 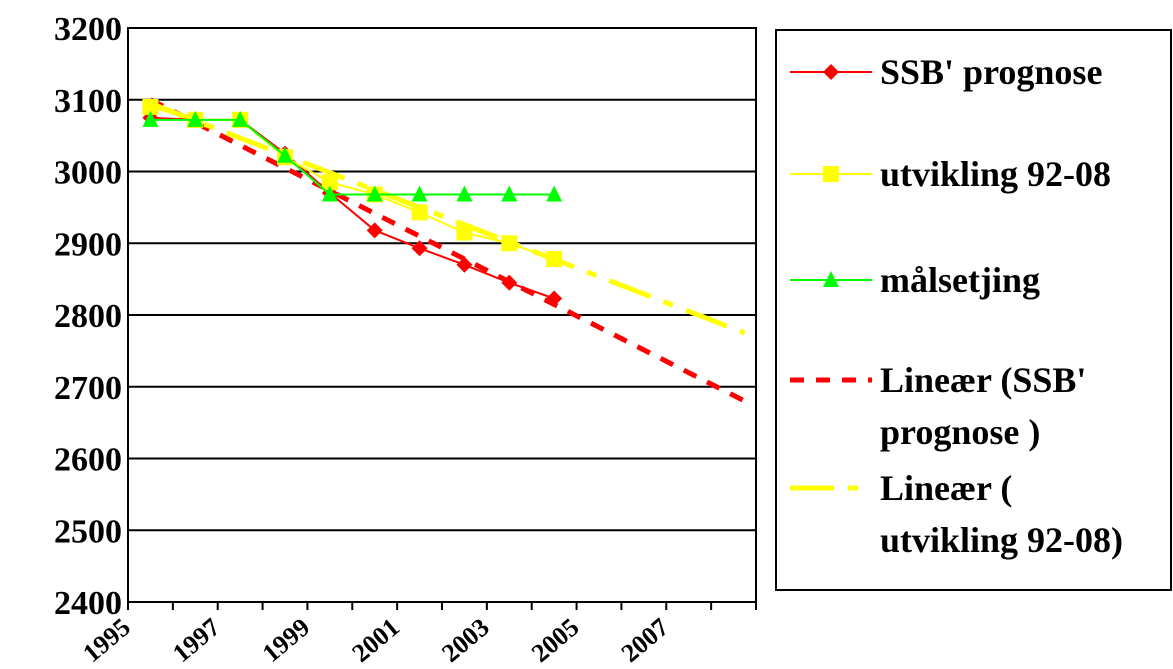 What do you see at coordinates (376, 640) in the screenshot?
I see `x-tick-label: 2001` at bounding box center [376, 640].